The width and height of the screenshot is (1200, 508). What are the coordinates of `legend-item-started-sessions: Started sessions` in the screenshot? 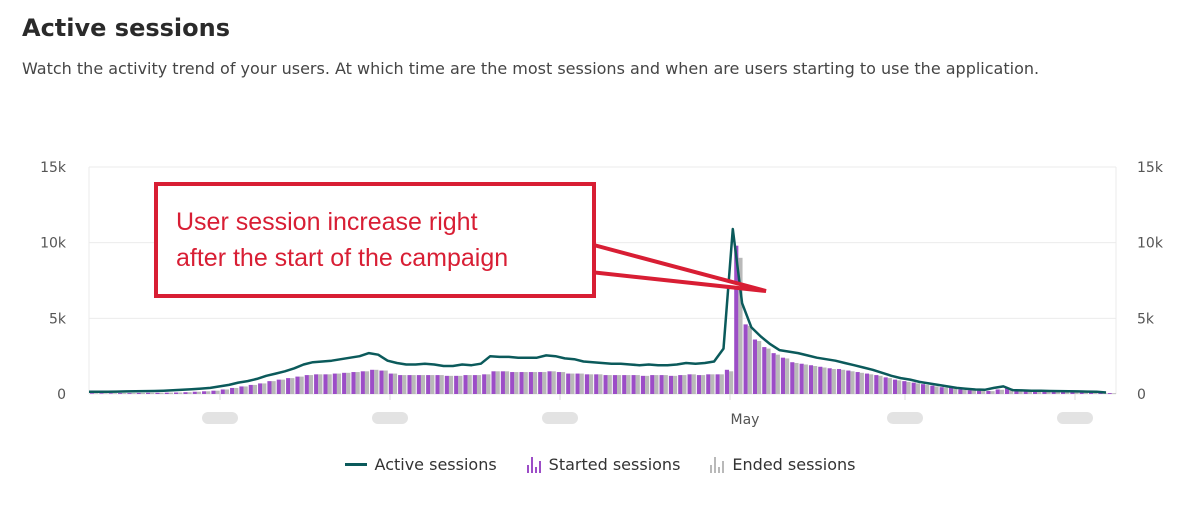 It's located at (603, 464).